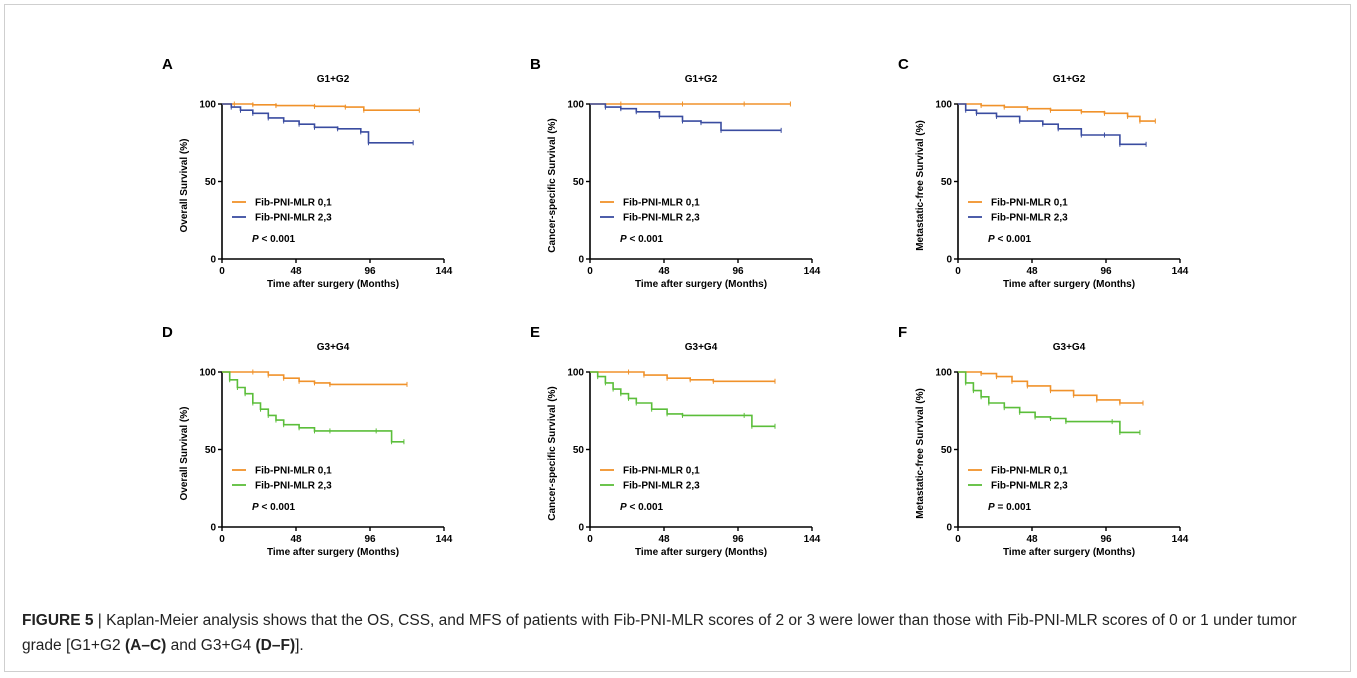 The height and width of the screenshot is (678, 1357). What do you see at coordinates (145, 645) in the screenshot?
I see `caption-ref-1: (A–C)` at bounding box center [145, 645].